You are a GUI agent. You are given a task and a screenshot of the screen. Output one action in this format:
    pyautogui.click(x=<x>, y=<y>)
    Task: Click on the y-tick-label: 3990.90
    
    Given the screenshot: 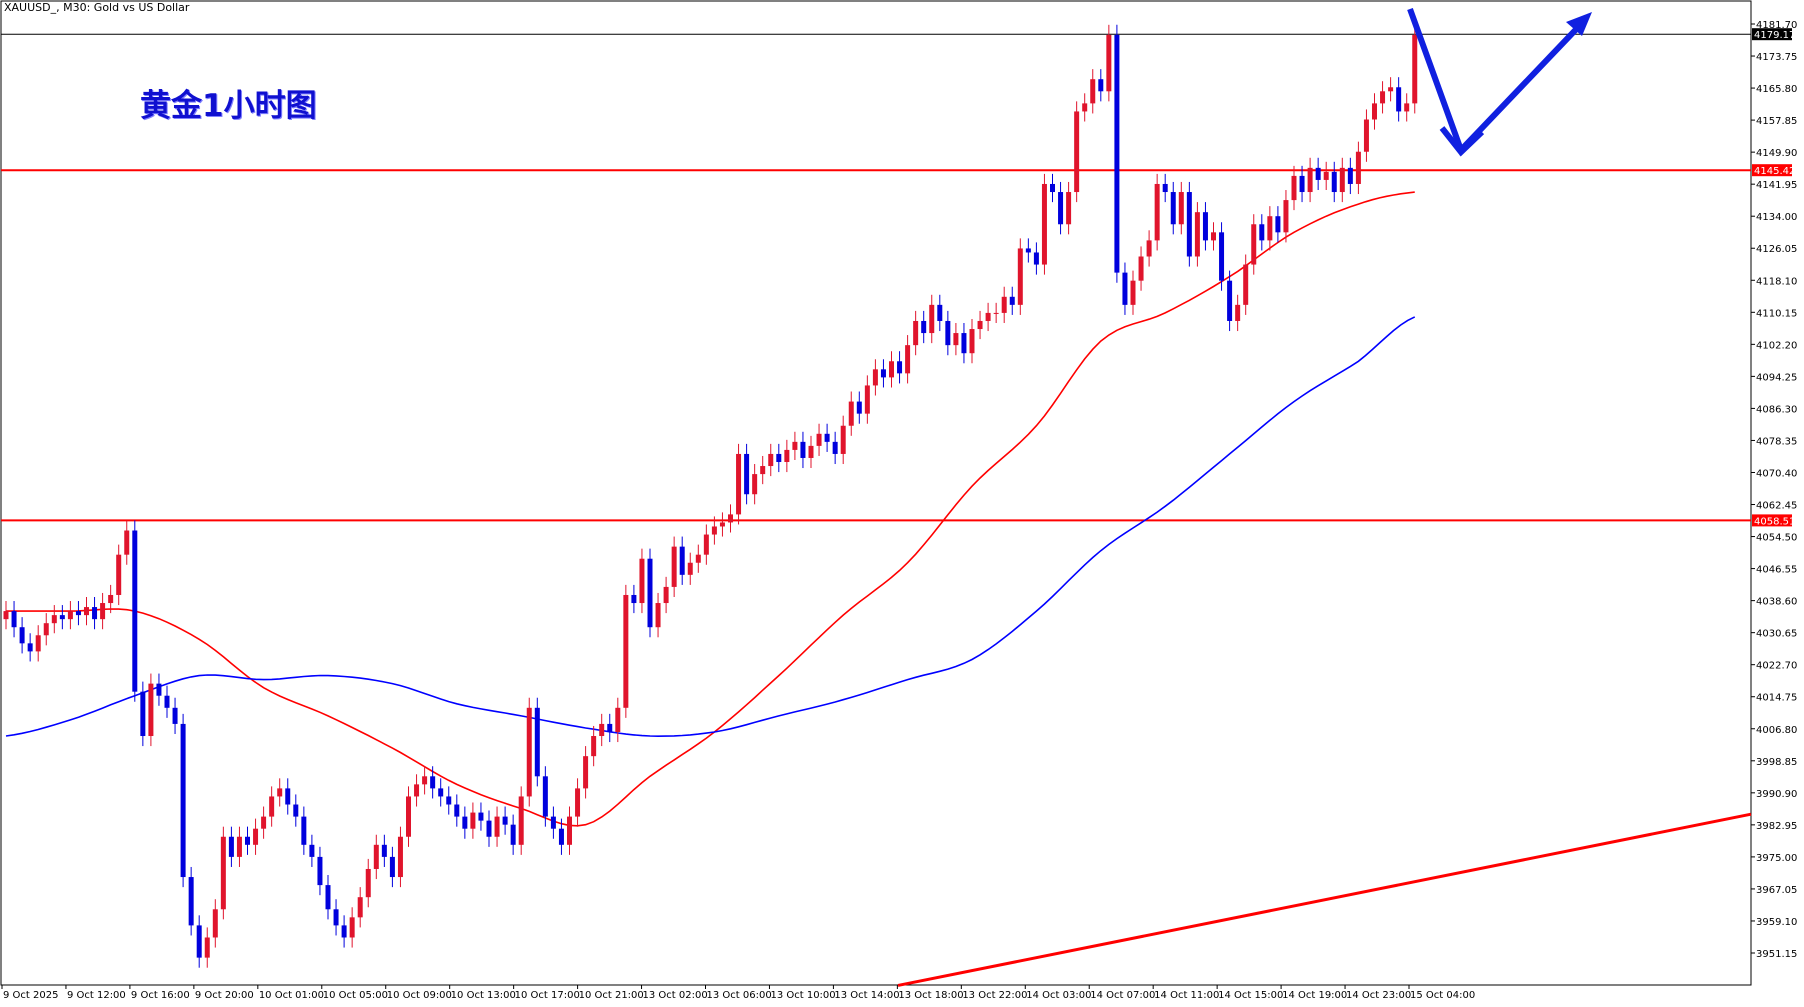 What is the action you would take?
    pyautogui.click(x=1776, y=794)
    